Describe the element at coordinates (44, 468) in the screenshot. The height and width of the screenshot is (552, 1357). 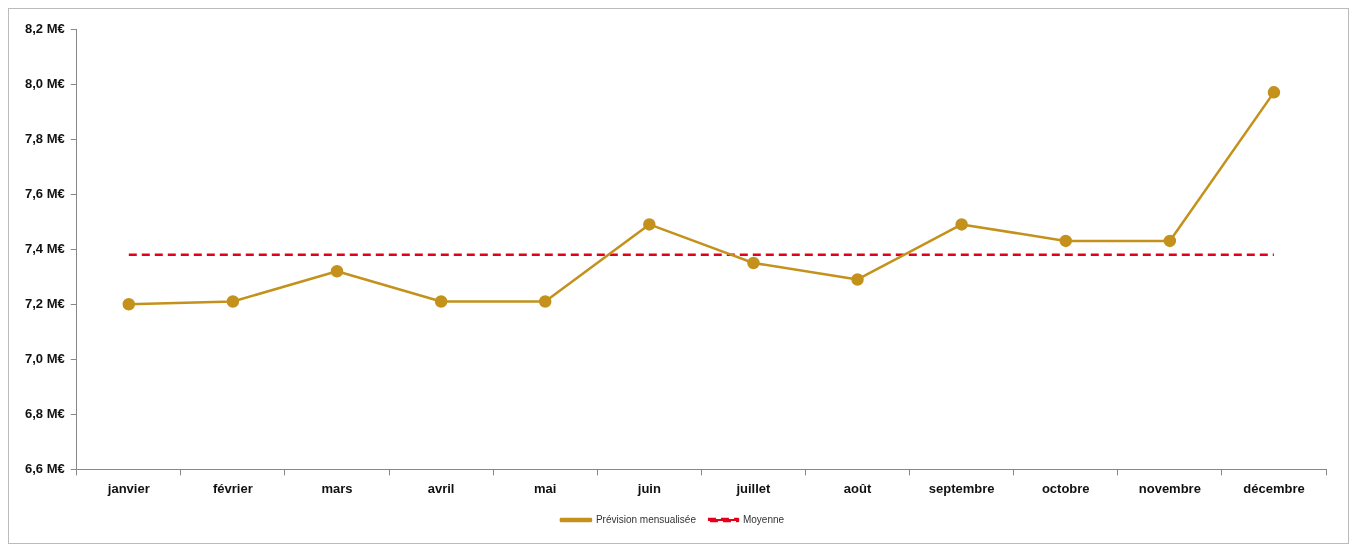
I see `y-tick-label: 6,6 M€` at that location.